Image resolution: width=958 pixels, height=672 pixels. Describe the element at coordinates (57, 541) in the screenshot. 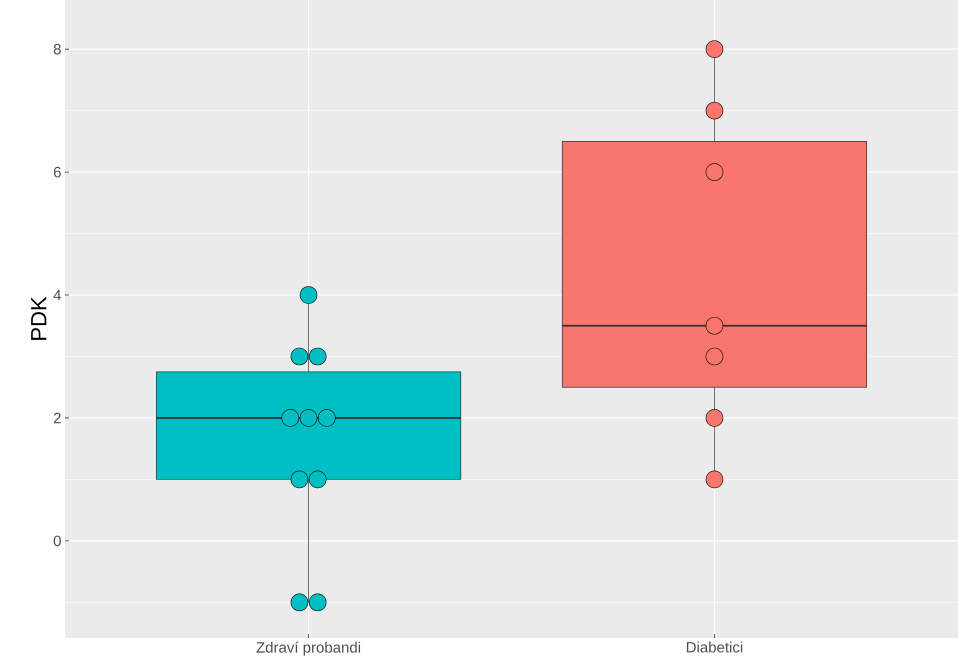

I see `y-tick-label: 0` at that location.